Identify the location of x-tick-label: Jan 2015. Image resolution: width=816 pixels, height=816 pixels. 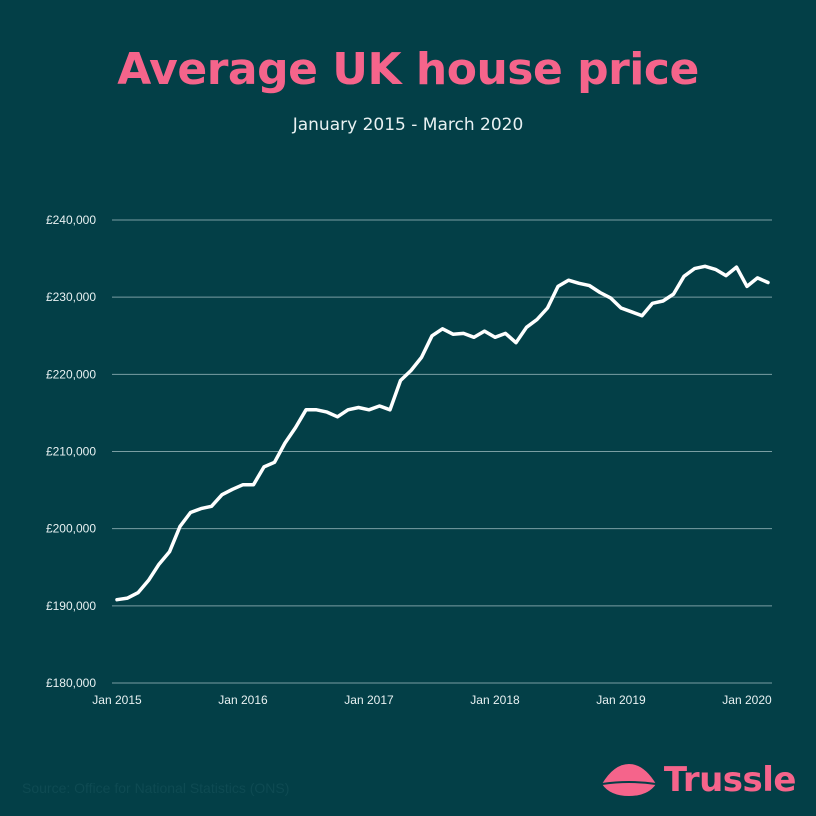
(117, 700).